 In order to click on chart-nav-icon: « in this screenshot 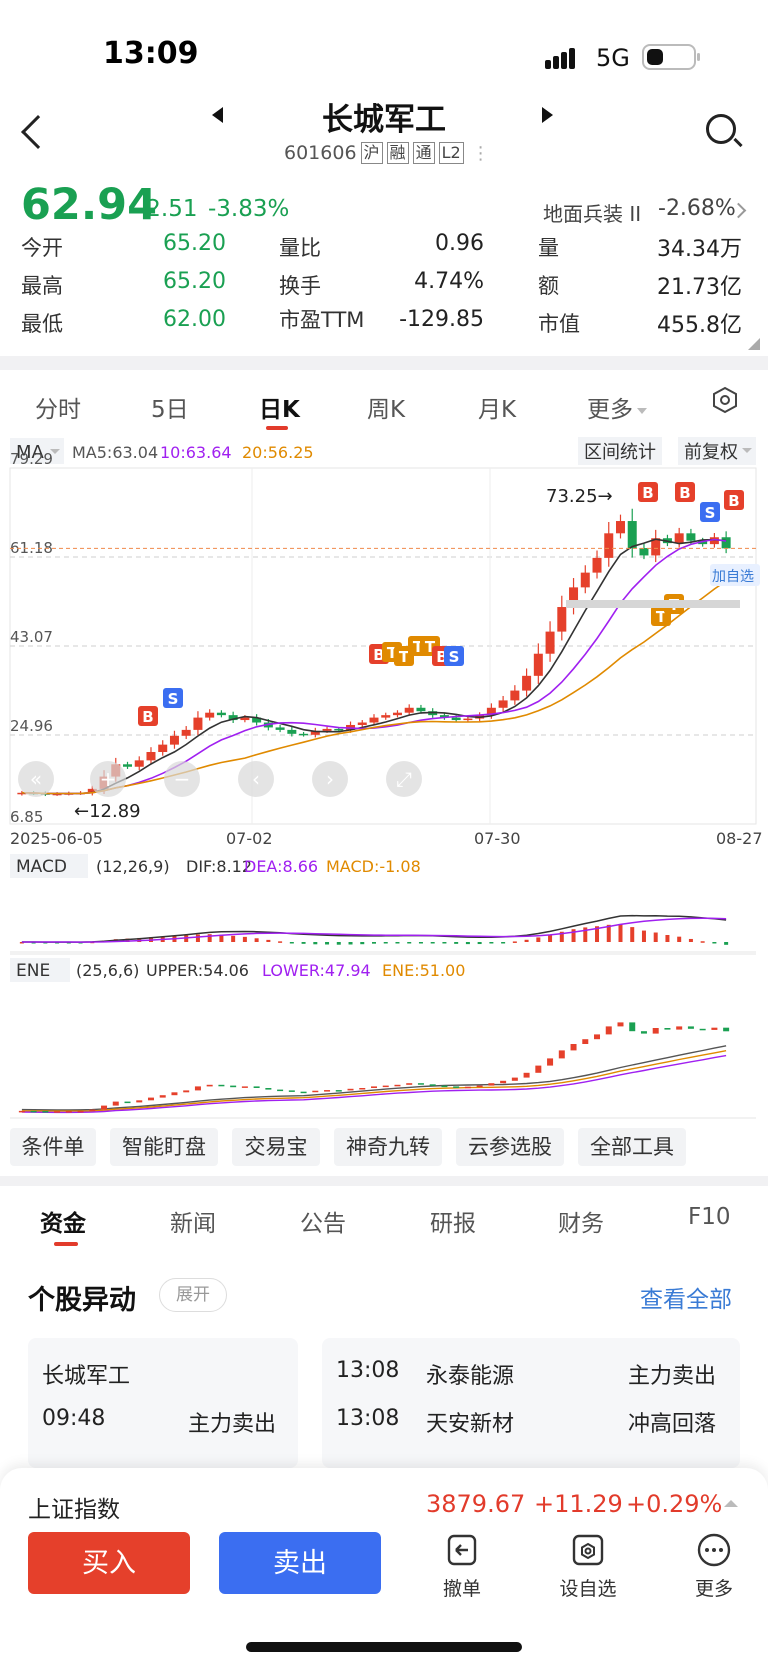, I will do `click(36, 779)`.